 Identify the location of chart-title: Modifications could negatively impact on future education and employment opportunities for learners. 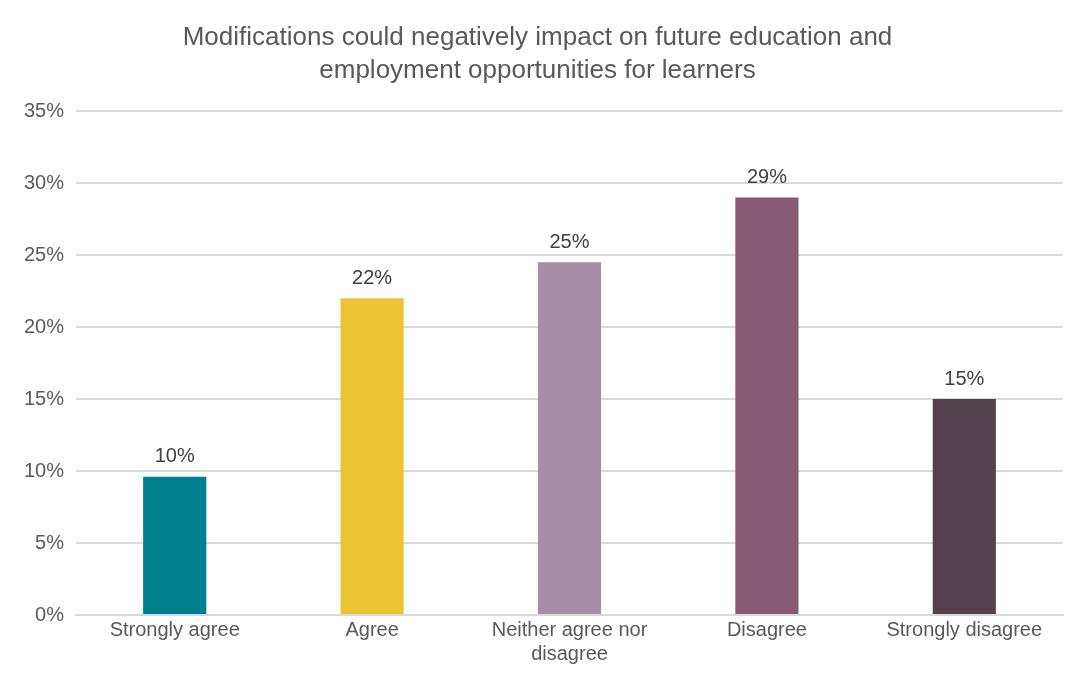
(537, 52).